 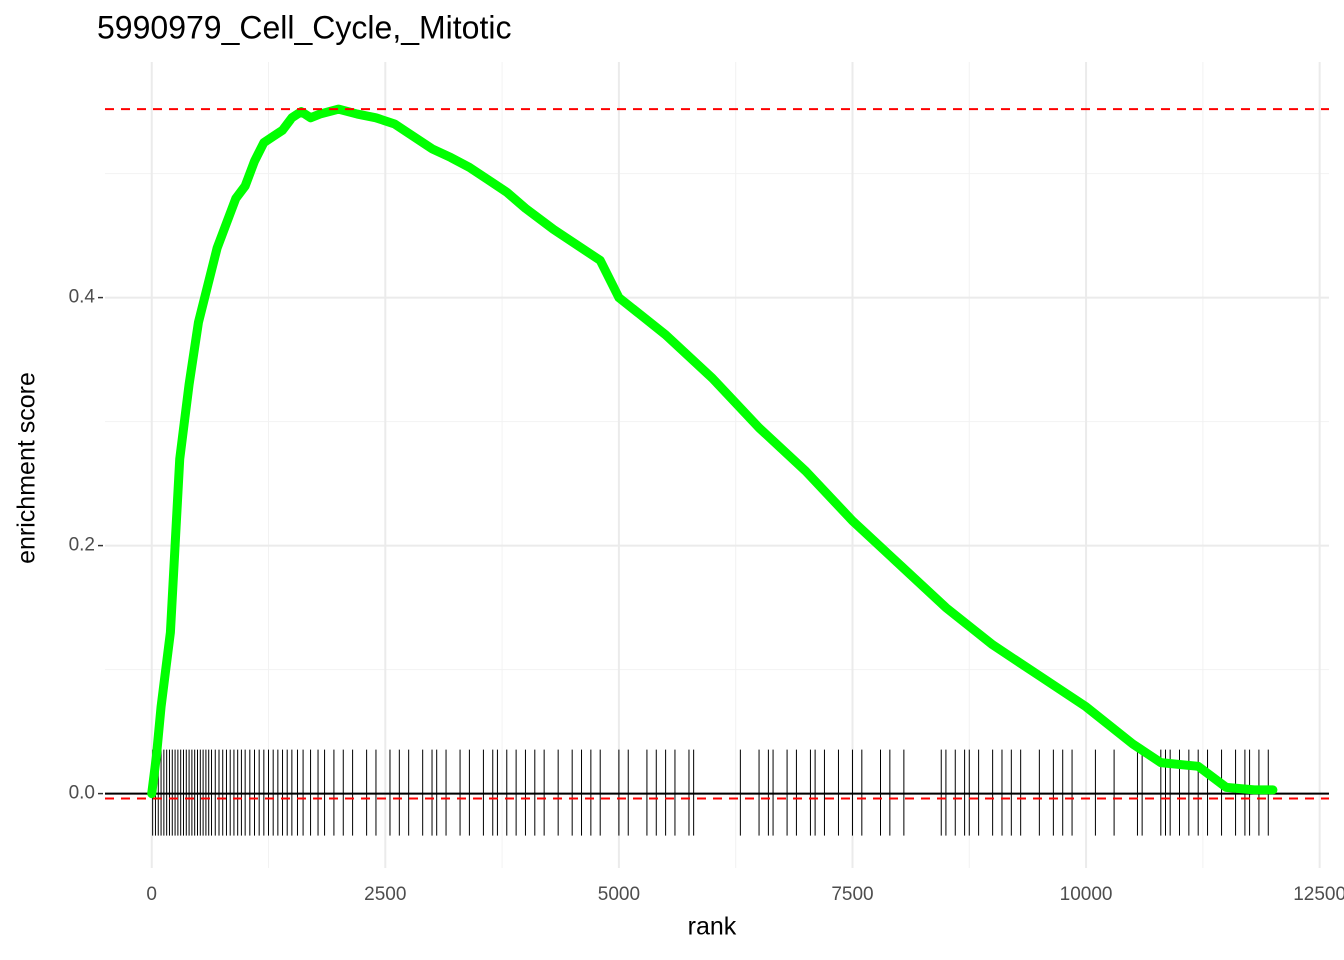 I want to click on x-tick-label: 7500, so click(x=852, y=894).